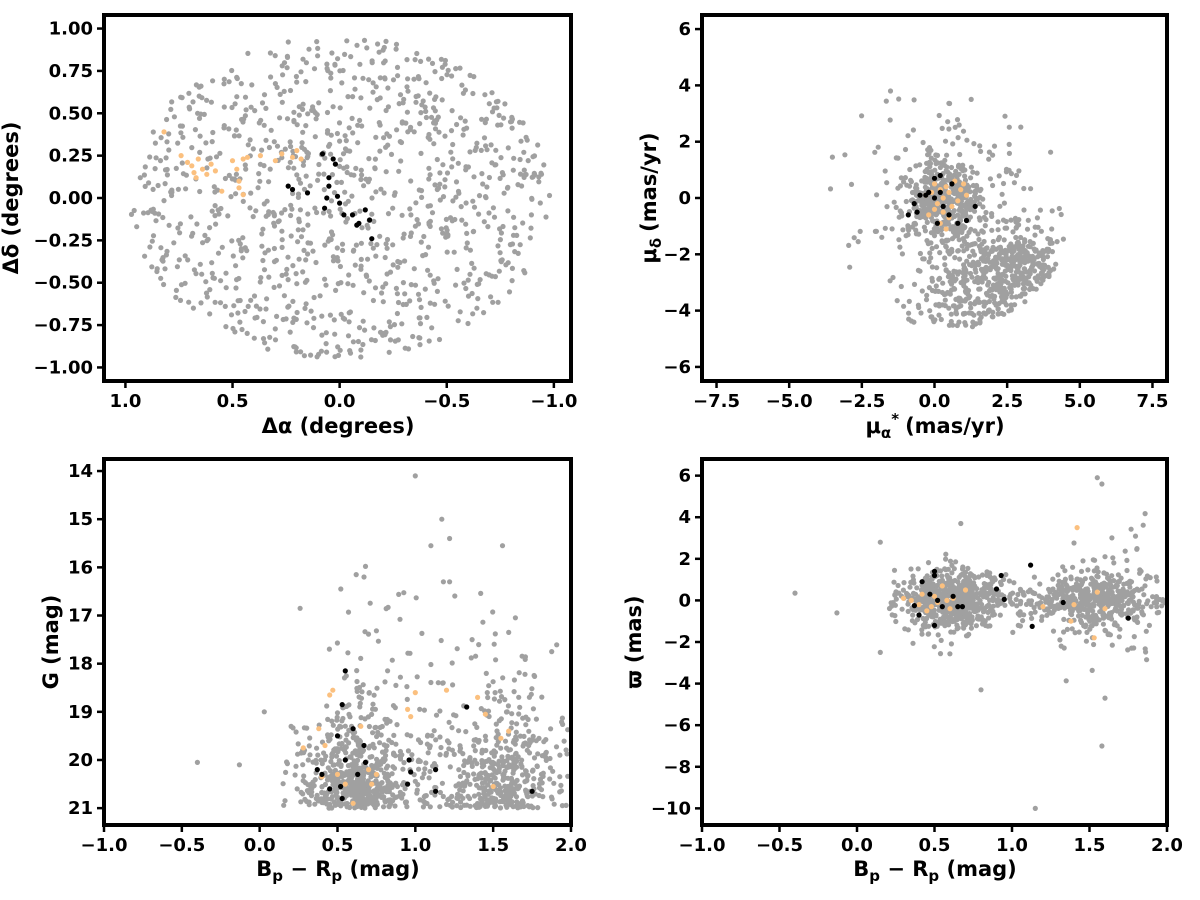 Image resolution: width=1200 pixels, height=900 pixels. What do you see at coordinates (71, 71) in the screenshot?
I see `sky-ytick-label: 0.75` at bounding box center [71, 71].